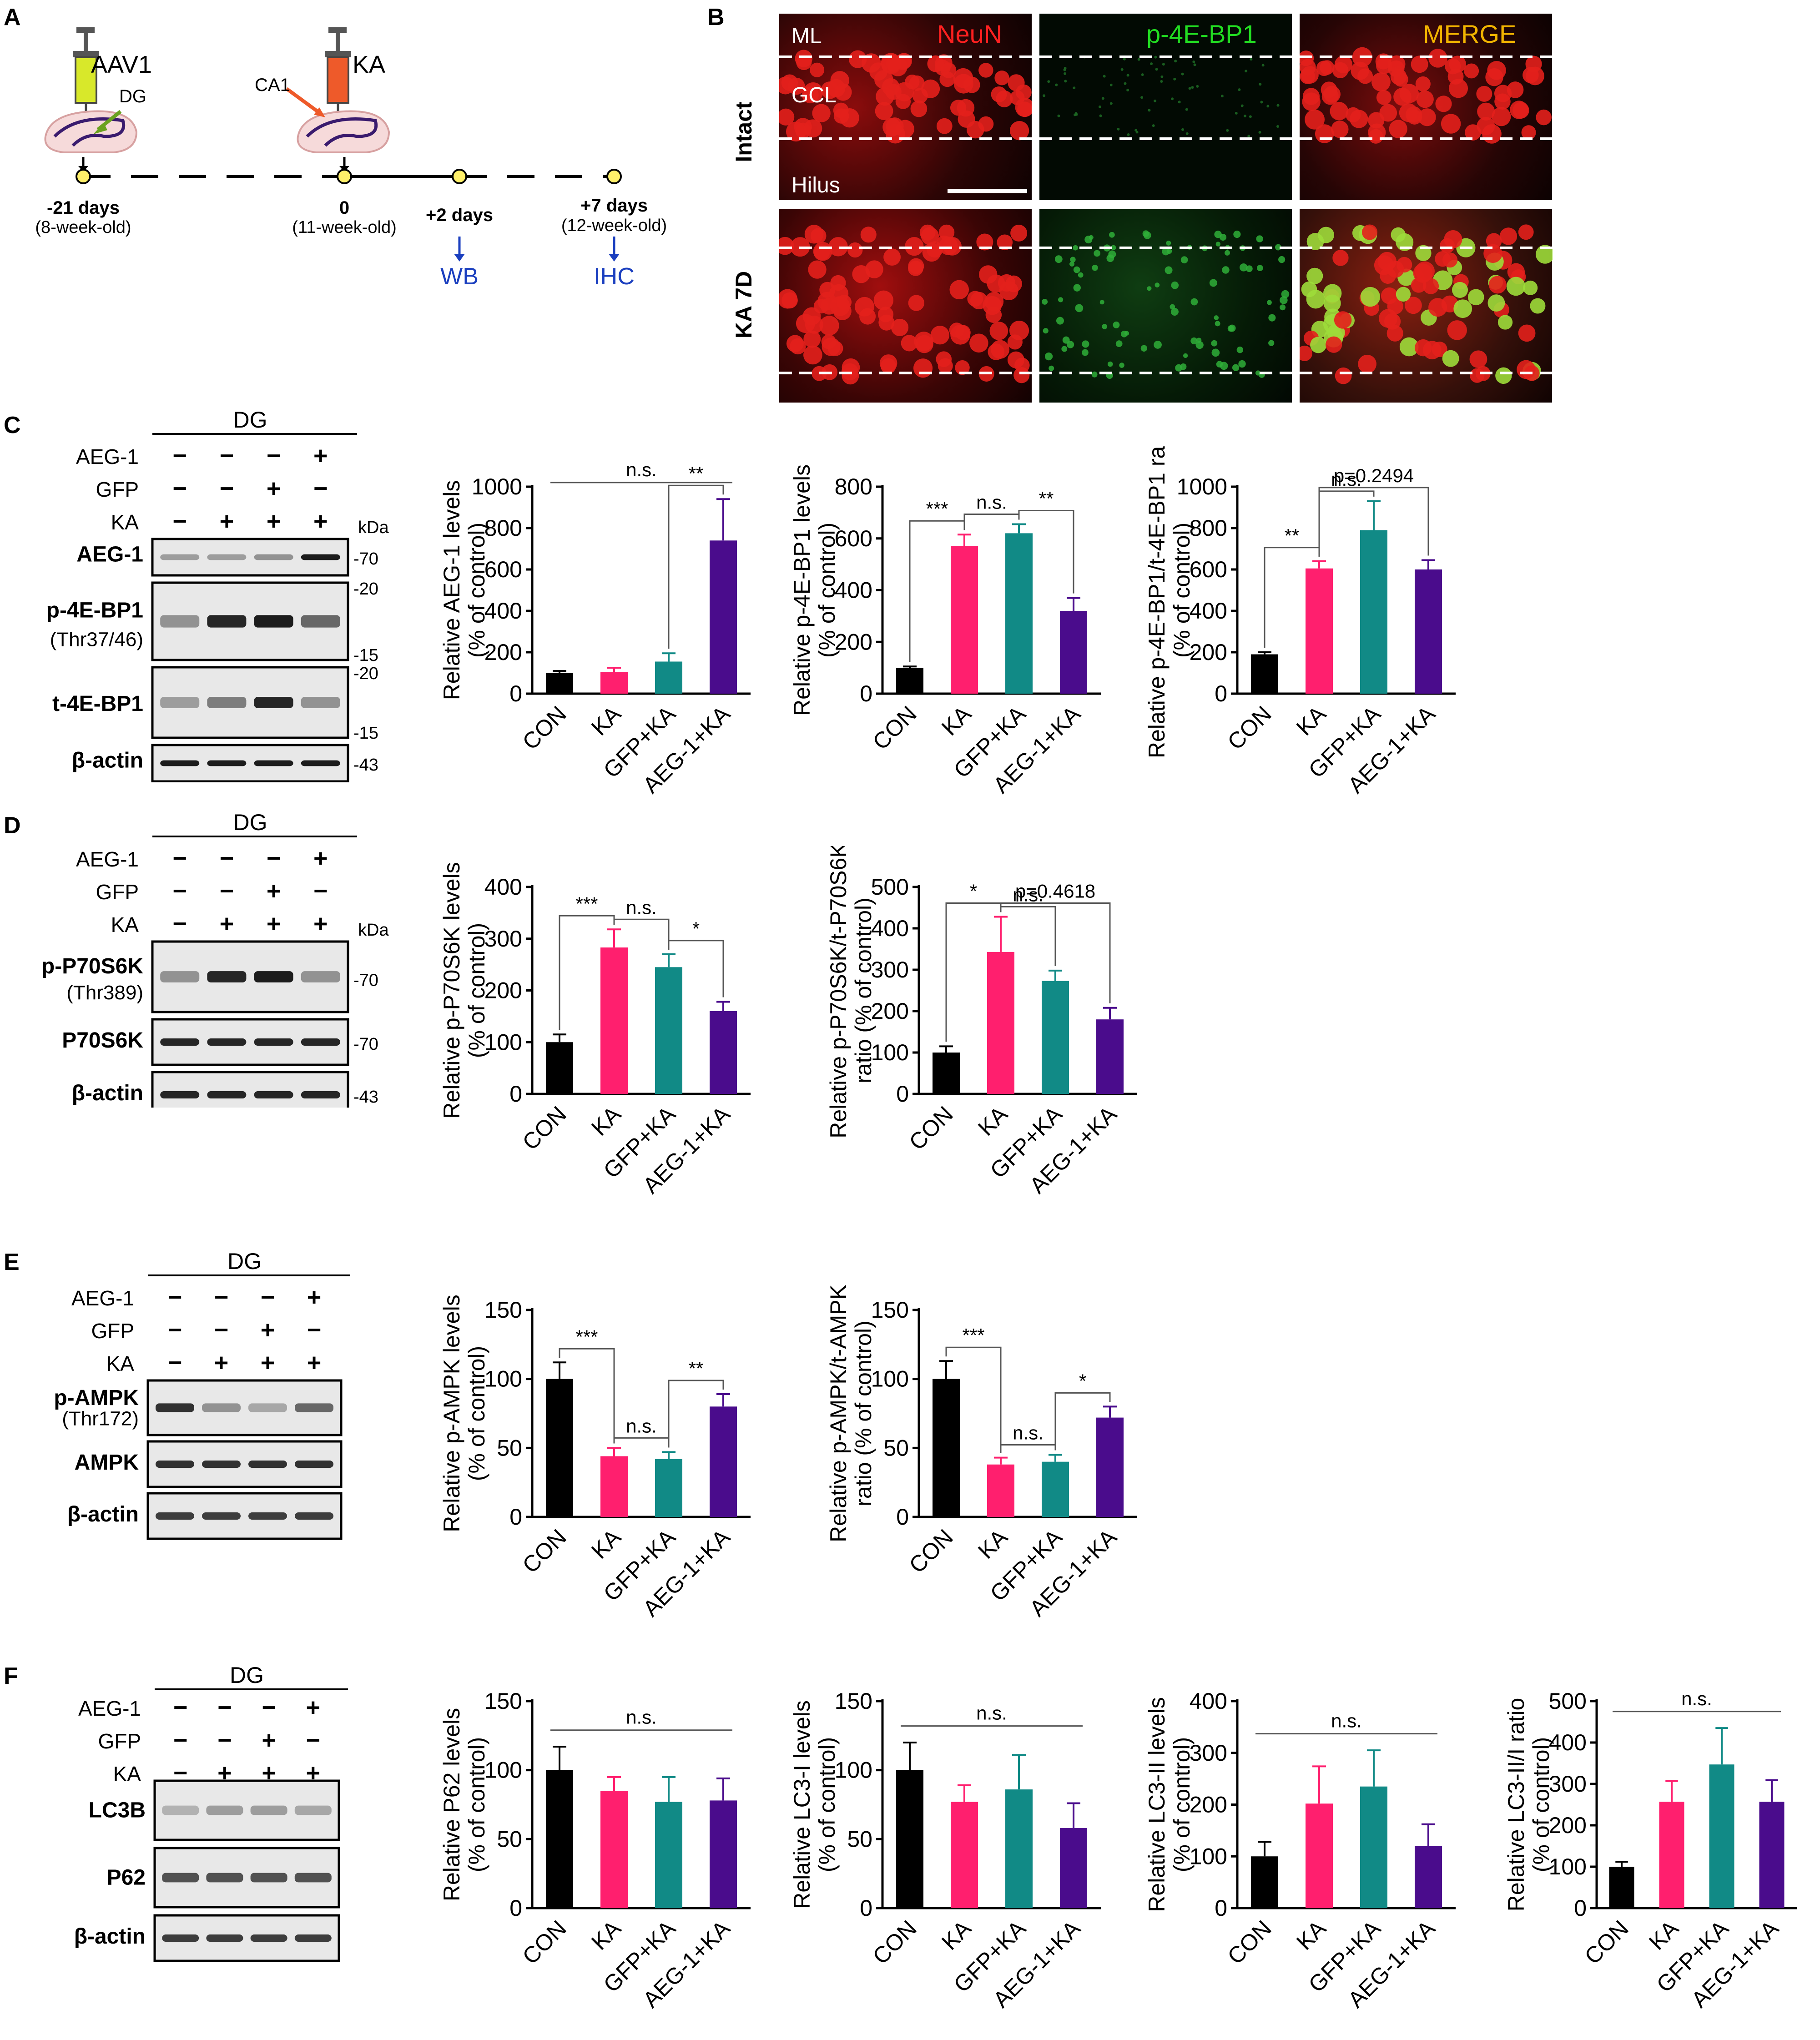 The width and height of the screenshot is (1820, 2040). I want to click on channel-label-neun: NeuN, so click(970, 34).